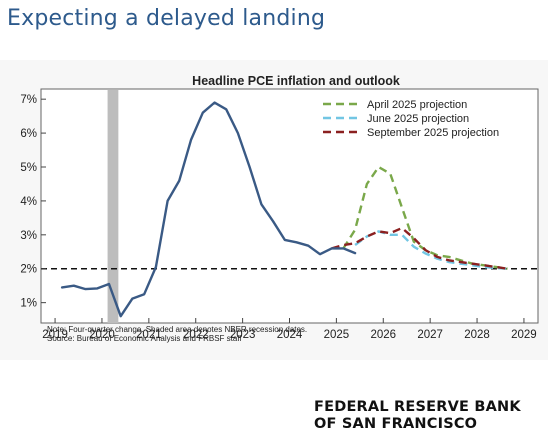  I want to click on recession-shading, so click(113, 206).